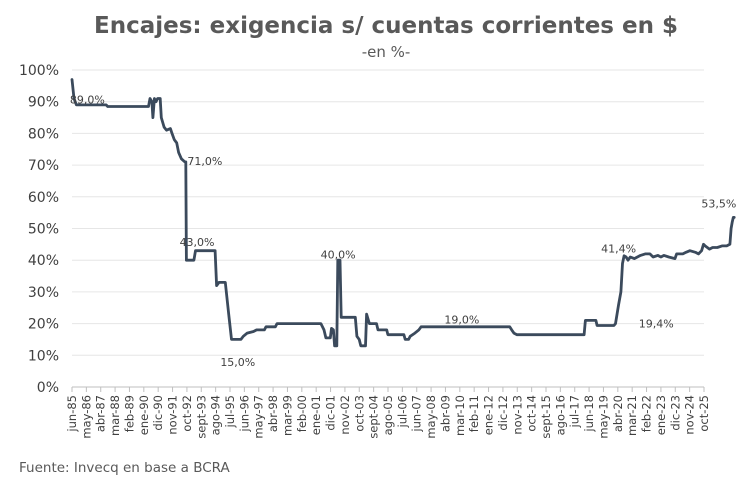  I want to click on y-tick-label: 10%, so click(43, 356).